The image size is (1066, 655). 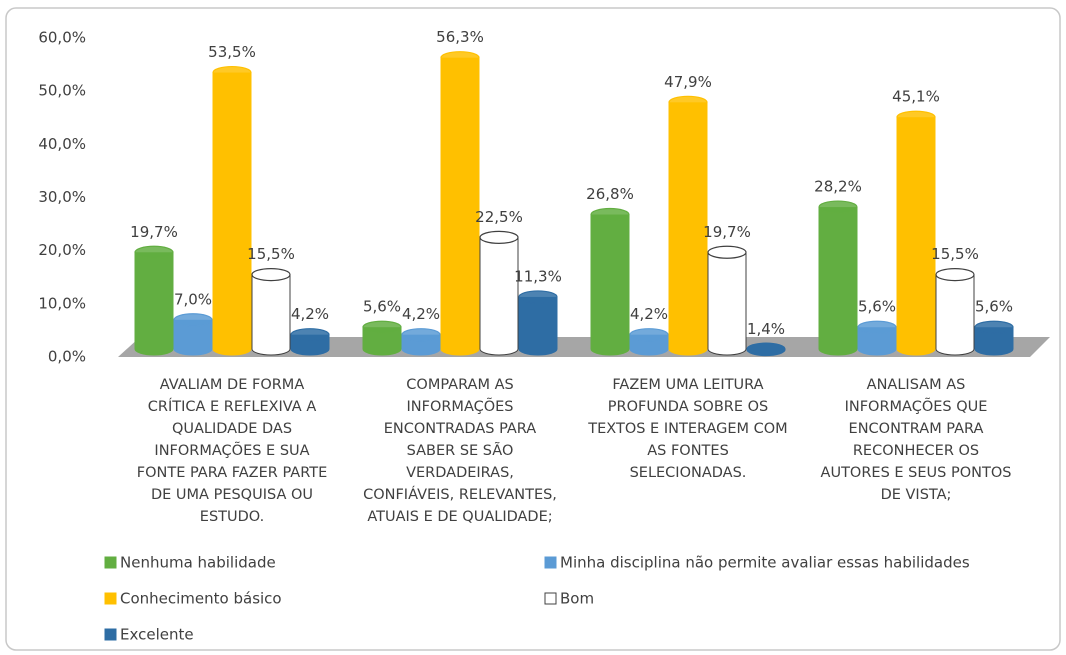 What do you see at coordinates (577, 599) in the screenshot?
I see `legend-label: Bom` at bounding box center [577, 599].